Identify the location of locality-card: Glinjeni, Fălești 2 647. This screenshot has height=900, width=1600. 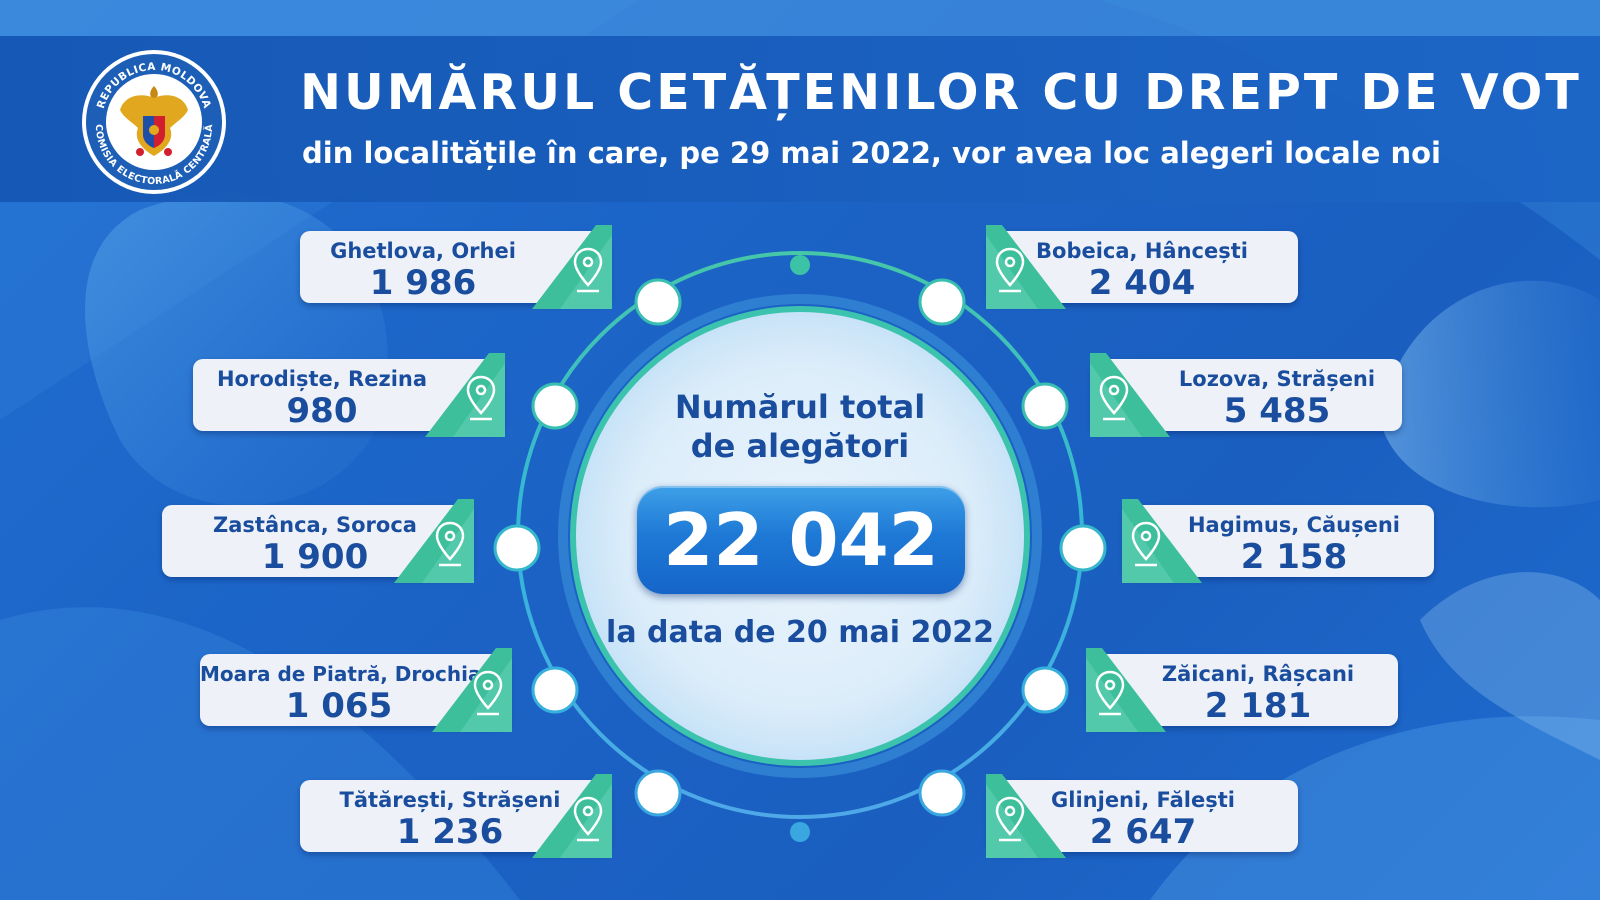
(1142, 816).